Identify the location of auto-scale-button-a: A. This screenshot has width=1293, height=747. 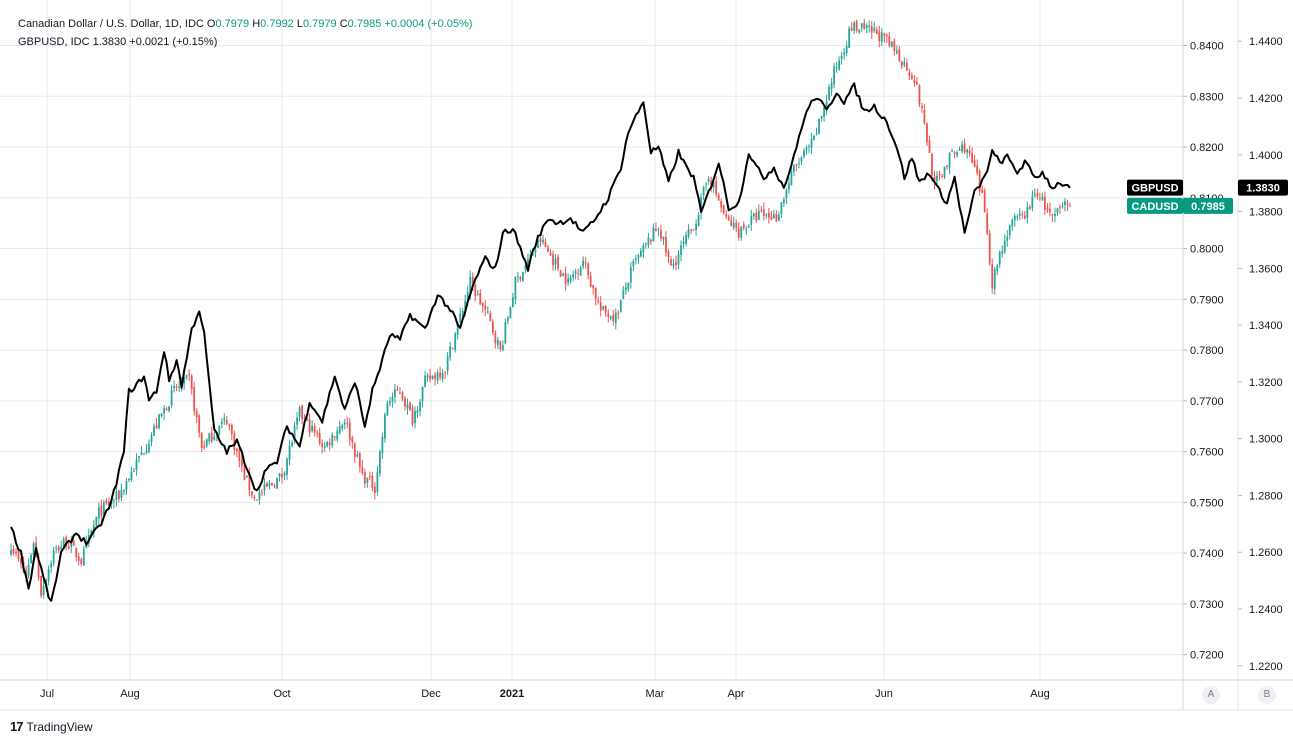
(1211, 695).